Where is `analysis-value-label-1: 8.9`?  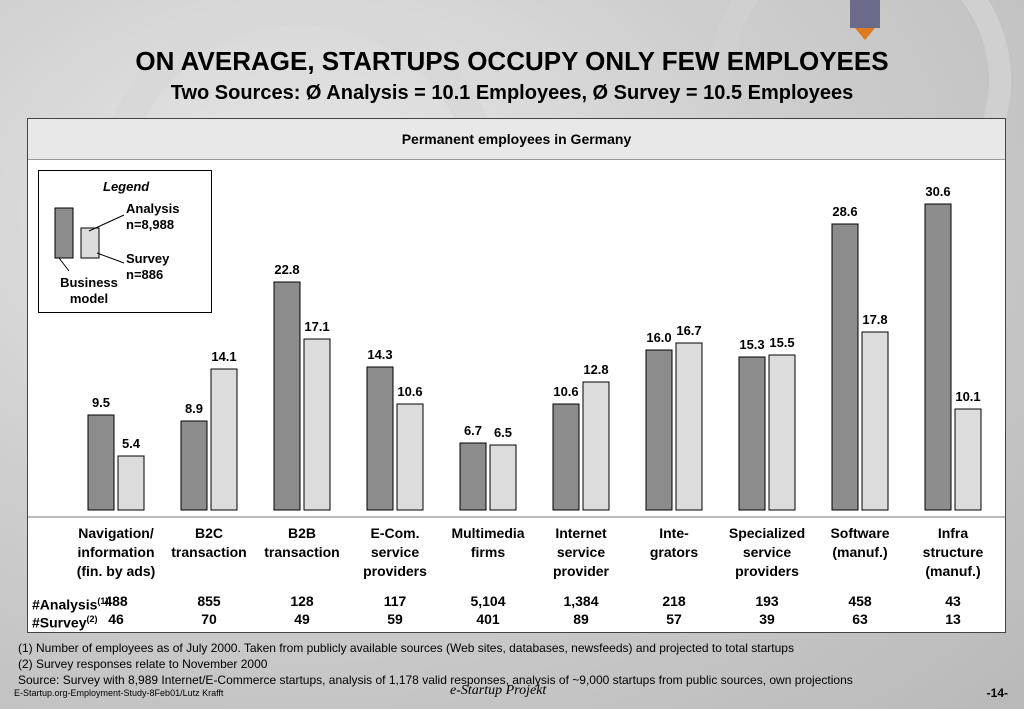 analysis-value-label-1: 8.9 is located at coordinates (194, 408).